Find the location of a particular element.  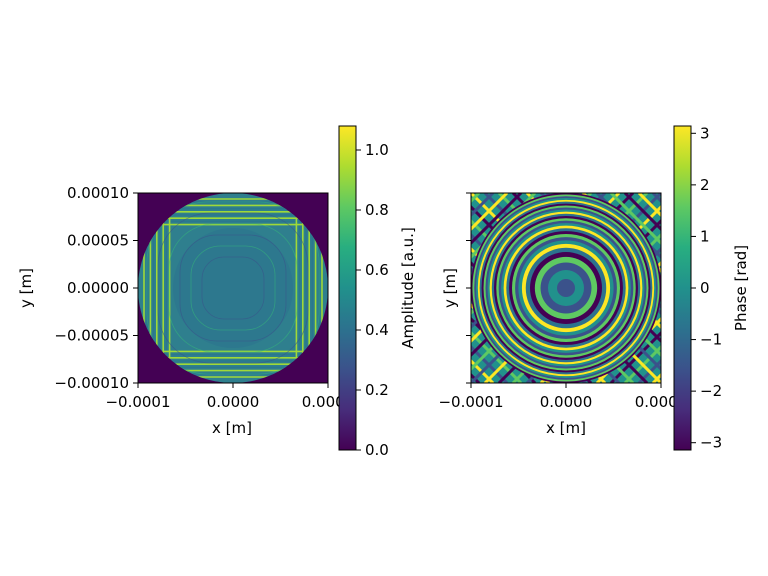

phase-center is located at coordinates (566, 288).